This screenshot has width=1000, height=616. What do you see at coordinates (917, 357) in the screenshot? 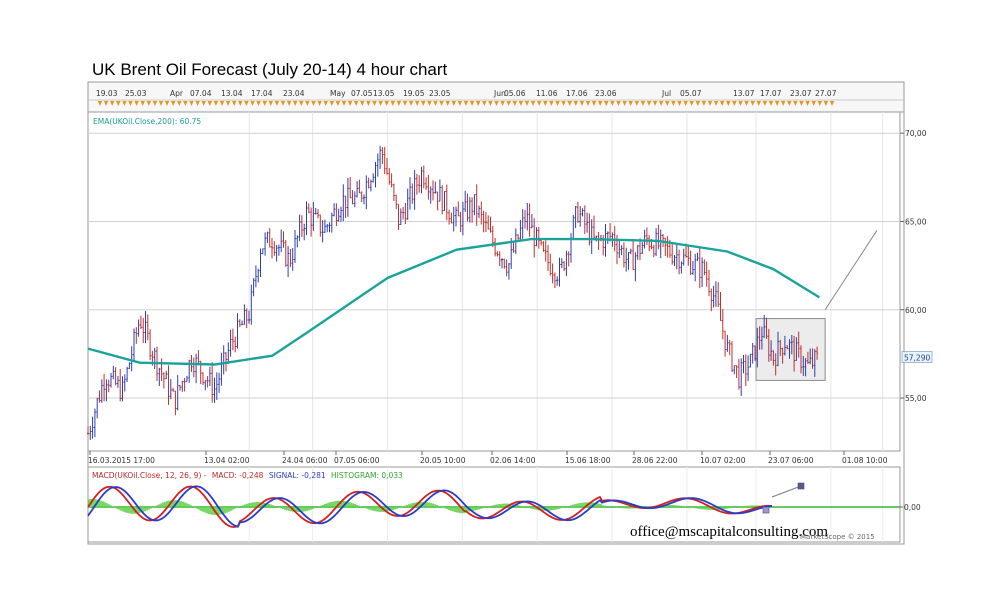
I see `current-price-tag: 57,290` at bounding box center [917, 357].